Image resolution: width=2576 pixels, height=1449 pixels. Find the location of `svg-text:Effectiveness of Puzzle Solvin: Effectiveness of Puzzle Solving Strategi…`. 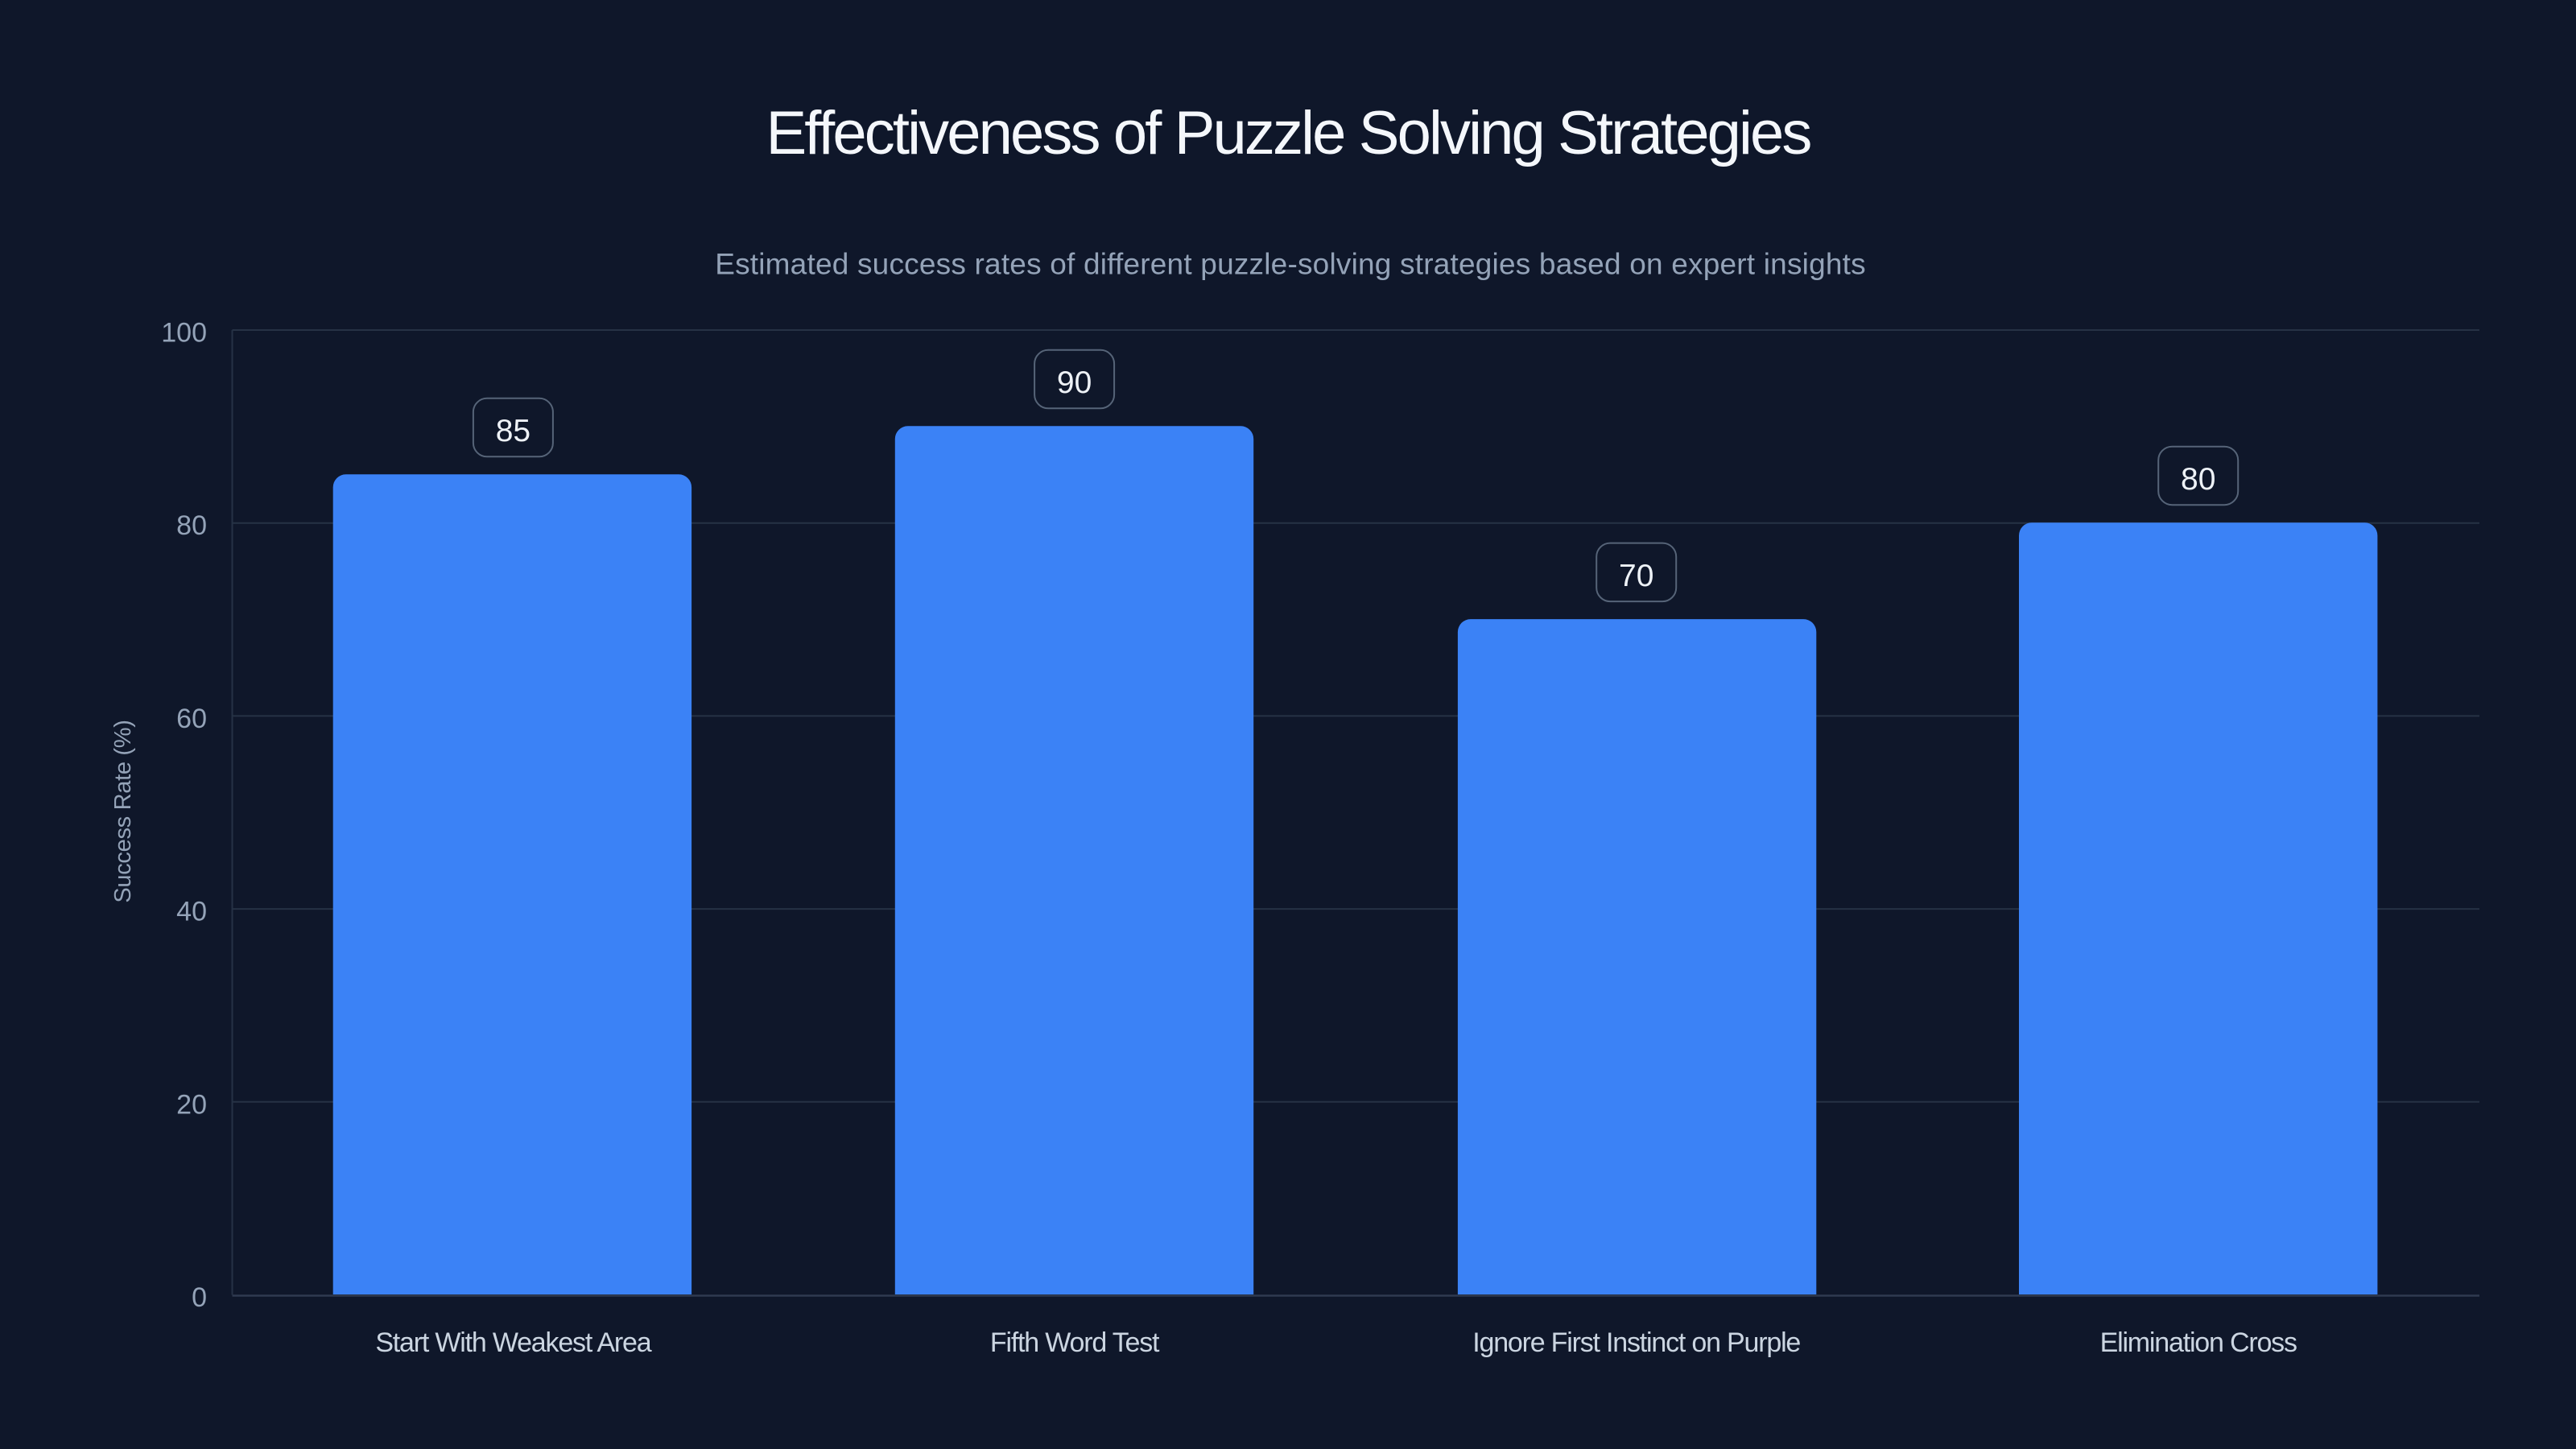

svg-text:Effectiveness of Puzzle Solvin: Effectiveness of Puzzle Solving Strategi… is located at coordinates (1288, 133).